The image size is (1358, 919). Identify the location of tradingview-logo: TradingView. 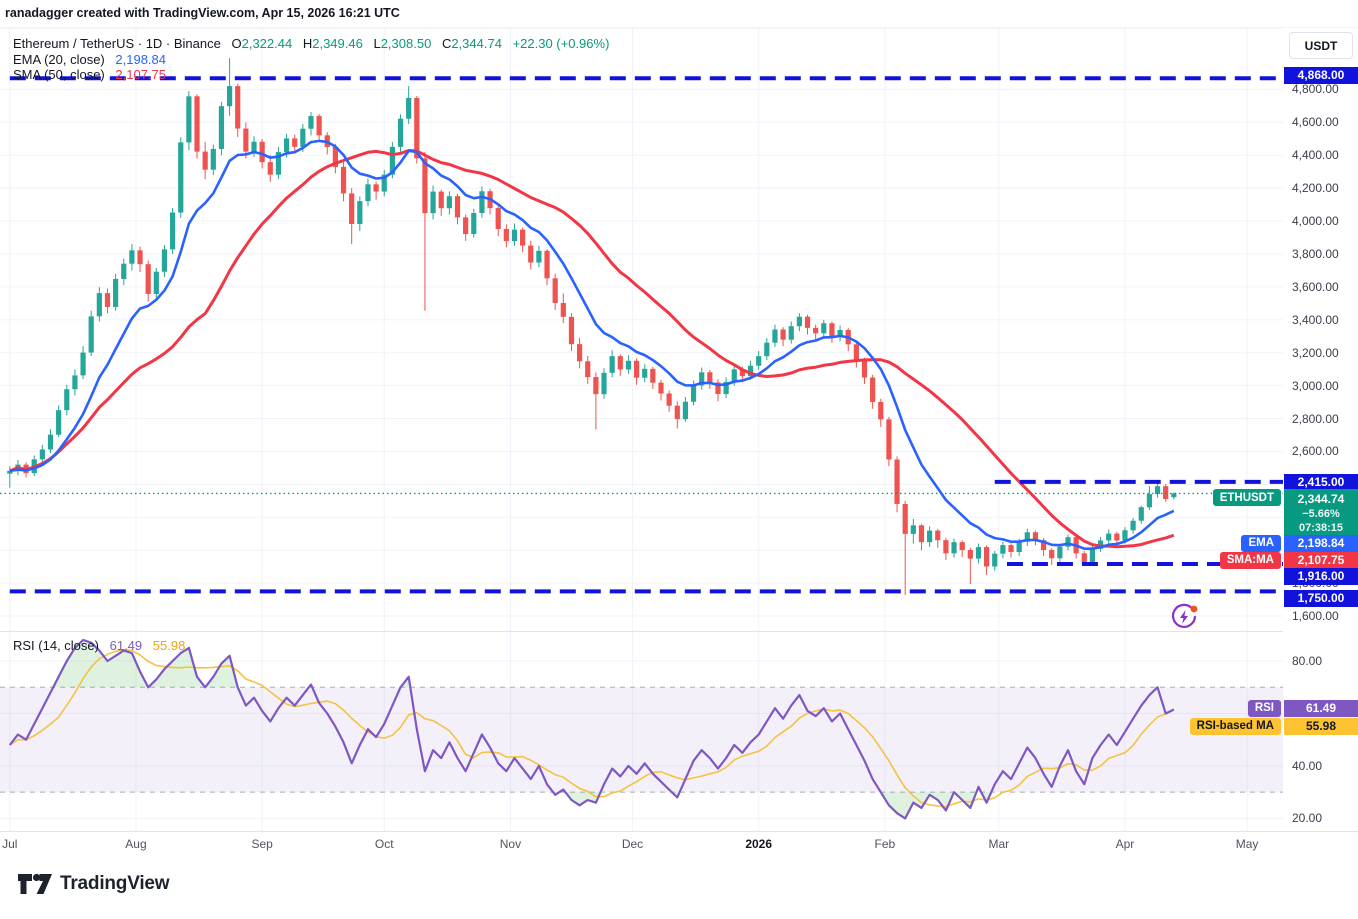
(94, 884).